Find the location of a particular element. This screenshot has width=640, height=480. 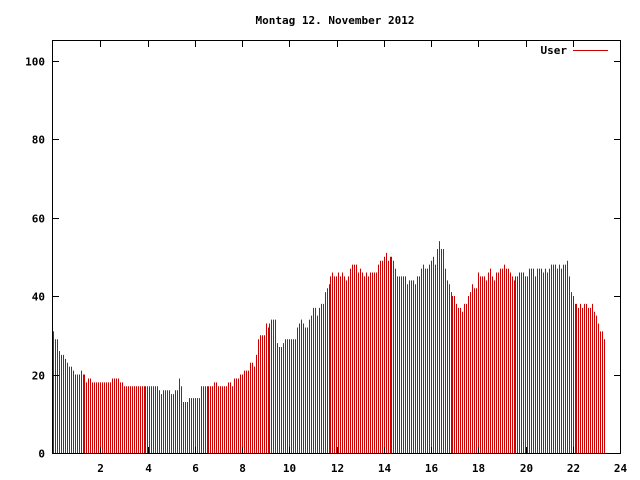

y-tick-label: 0 is located at coordinates (41, 454).